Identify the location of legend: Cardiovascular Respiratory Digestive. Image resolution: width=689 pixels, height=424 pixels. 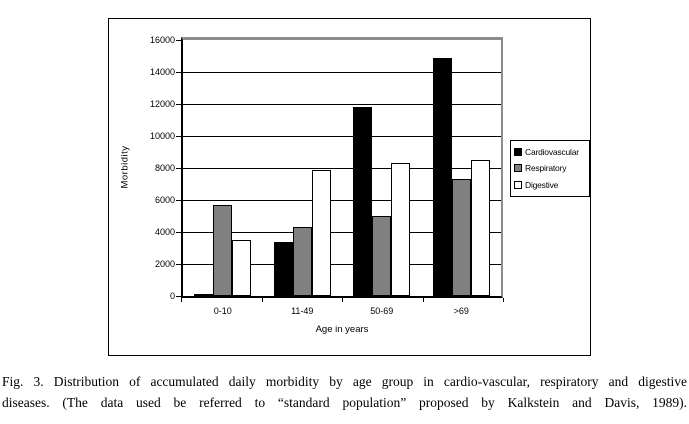
(550, 168).